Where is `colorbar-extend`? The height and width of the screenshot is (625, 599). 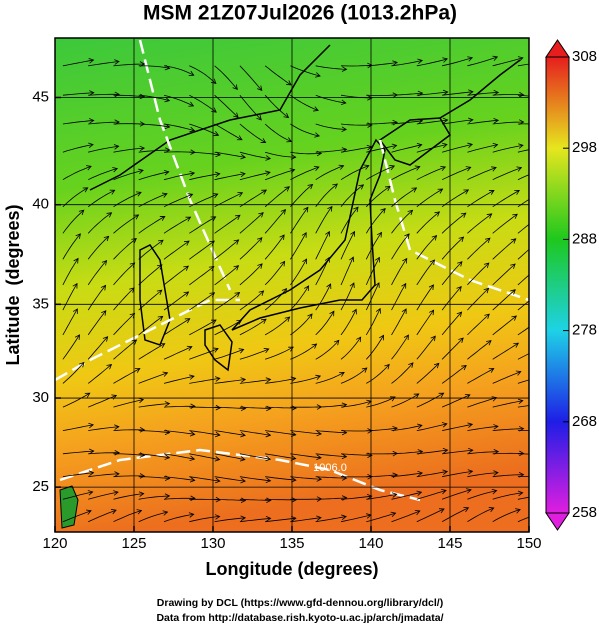 colorbar-extend is located at coordinates (557, 521).